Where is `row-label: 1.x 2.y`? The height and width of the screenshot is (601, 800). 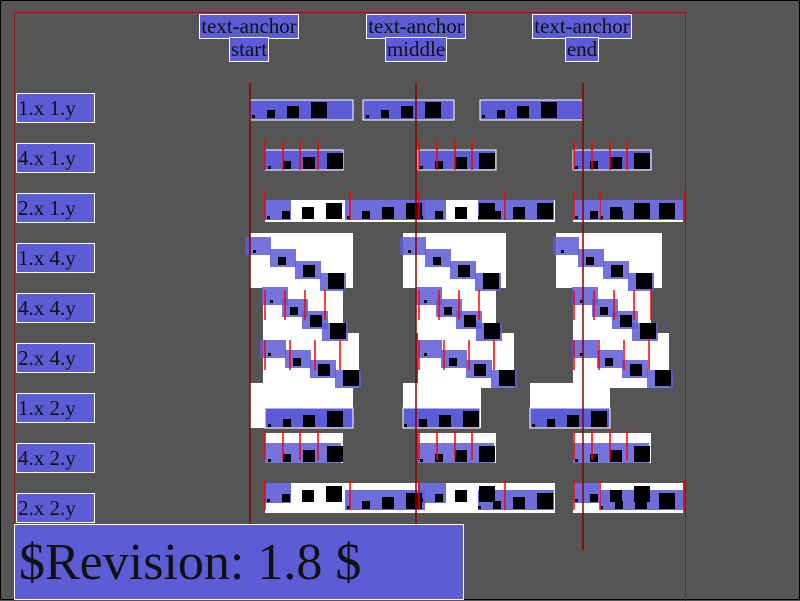
row-label: 1.x 2.y is located at coordinates (55, 408).